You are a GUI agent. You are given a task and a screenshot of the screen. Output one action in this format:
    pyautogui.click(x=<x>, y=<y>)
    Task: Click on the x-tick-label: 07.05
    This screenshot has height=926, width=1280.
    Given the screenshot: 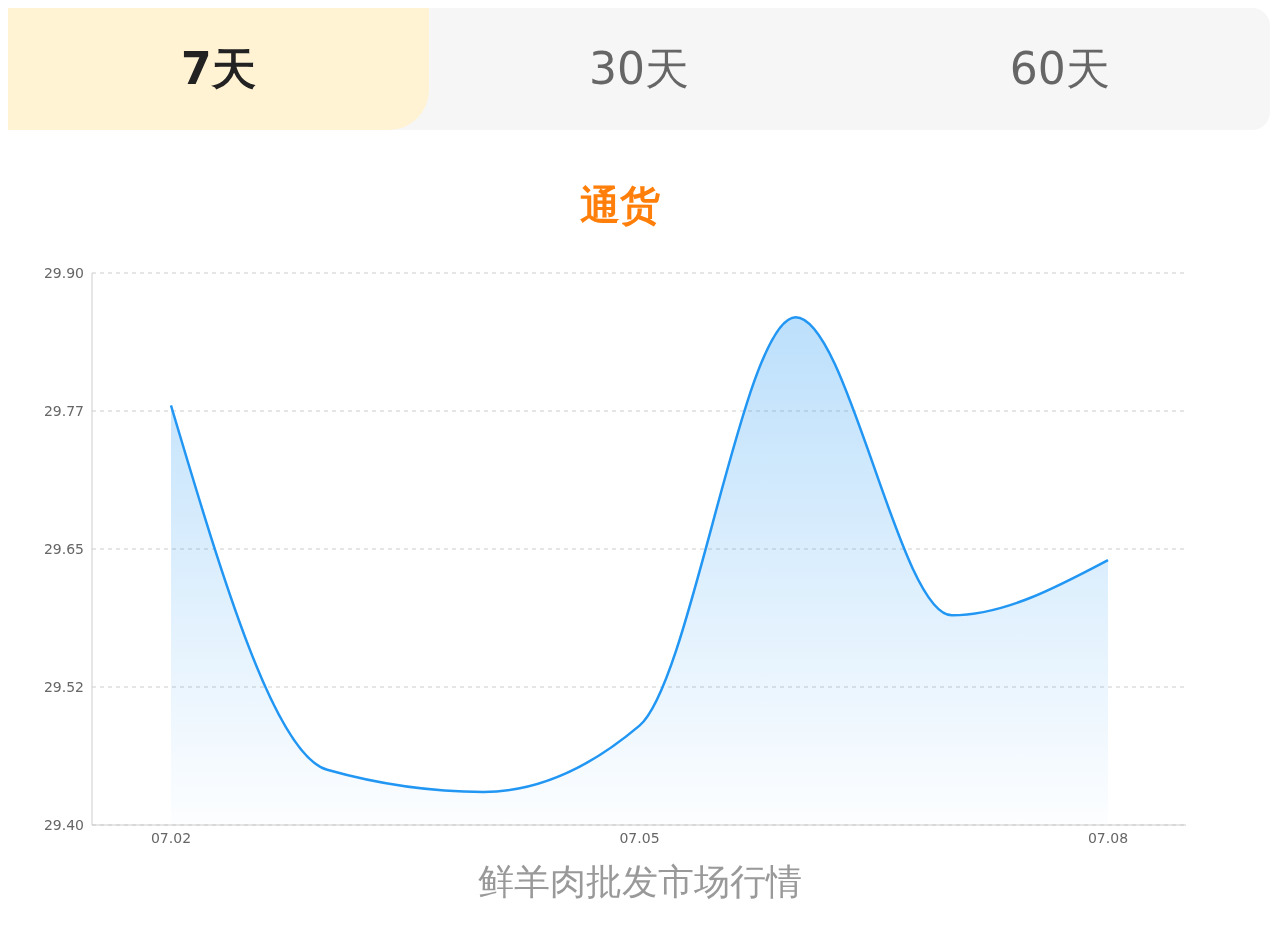 What is the action you would take?
    pyautogui.click(x=639, y=837)
    